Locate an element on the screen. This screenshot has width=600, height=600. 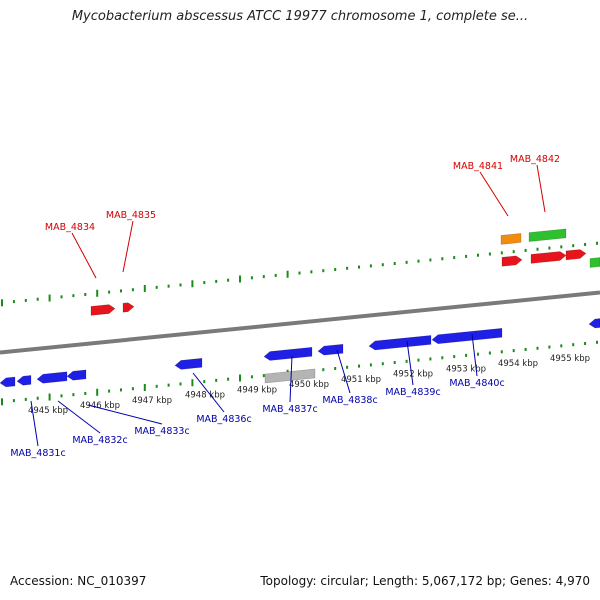
reverse-gene-label: MAB_4840c is located at coordinates (476, 383).